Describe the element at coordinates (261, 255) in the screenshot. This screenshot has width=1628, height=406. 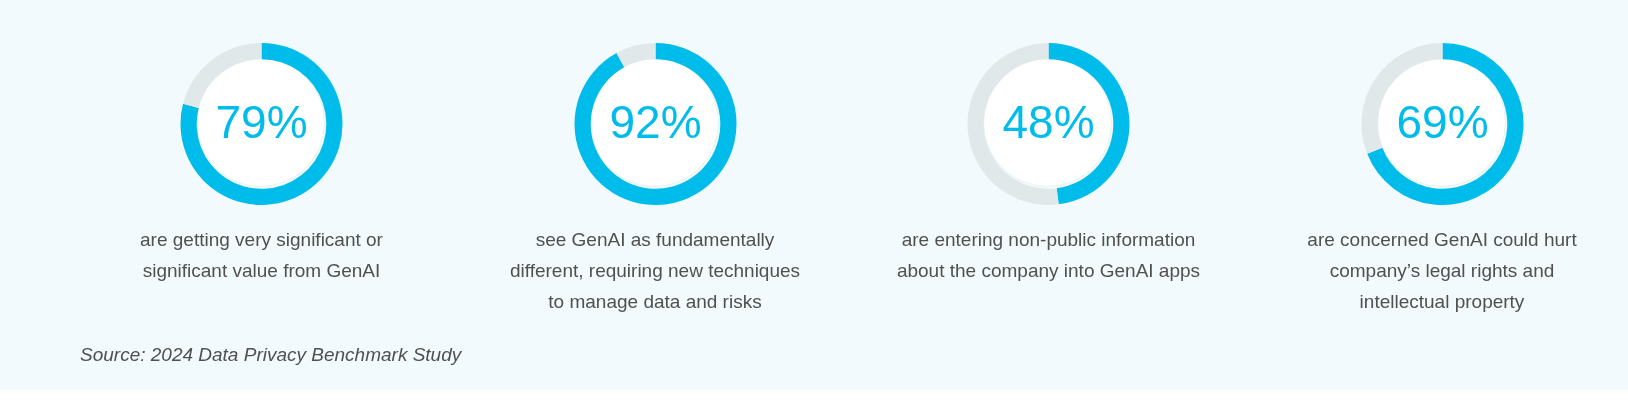
I see `text: are getting very significant or significant value from GenAI` at that location.